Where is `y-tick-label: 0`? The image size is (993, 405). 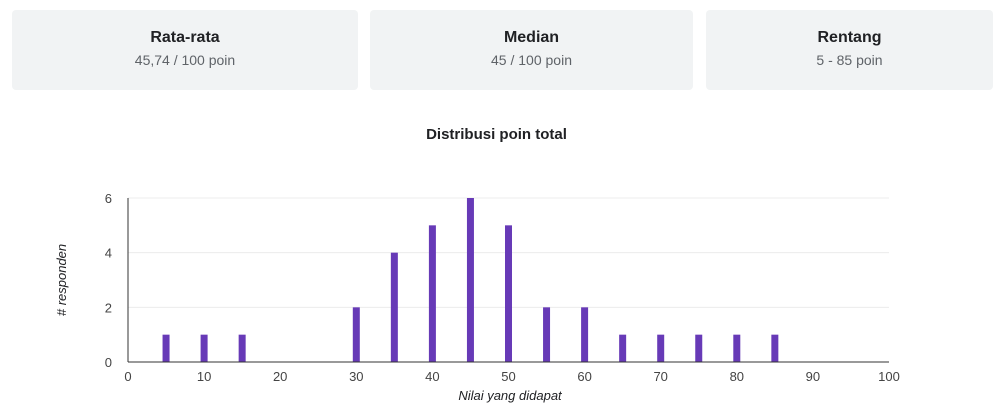
y-tick-label: 0 is located at coordinates (108, 362).